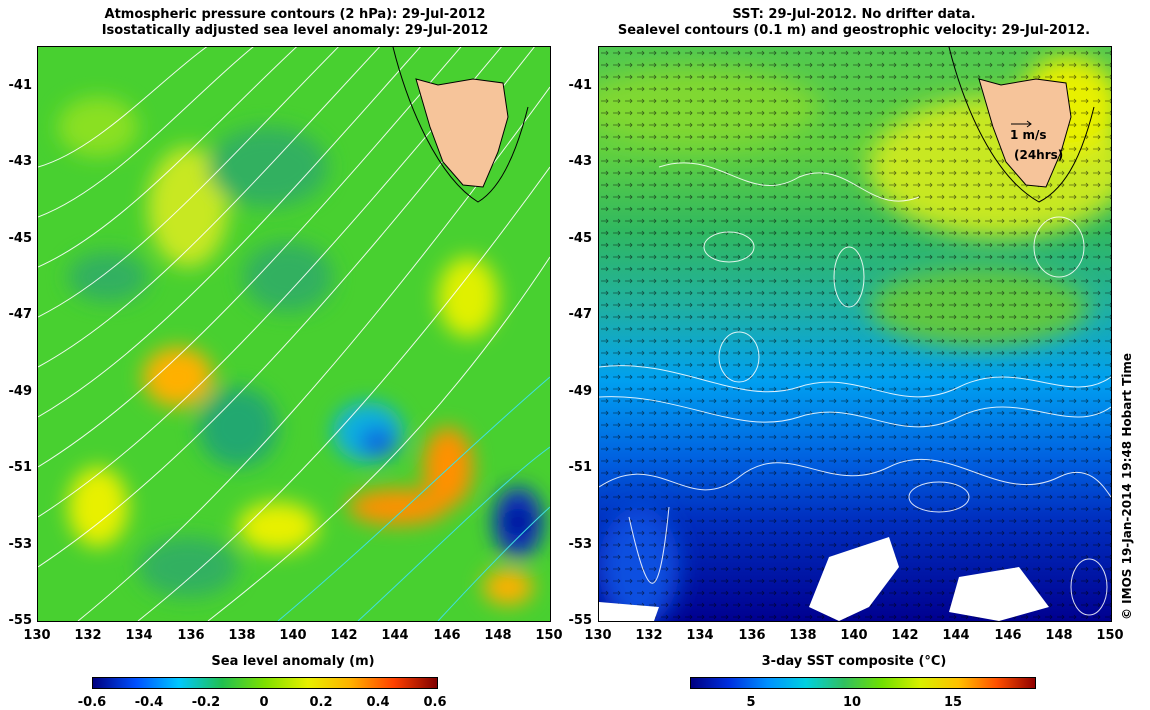 The width and height of the screenshot is (1150, 710). Describe the element at coordinates (580, 467) in the screenshot. I see `right-y-tick: -51` at that location.